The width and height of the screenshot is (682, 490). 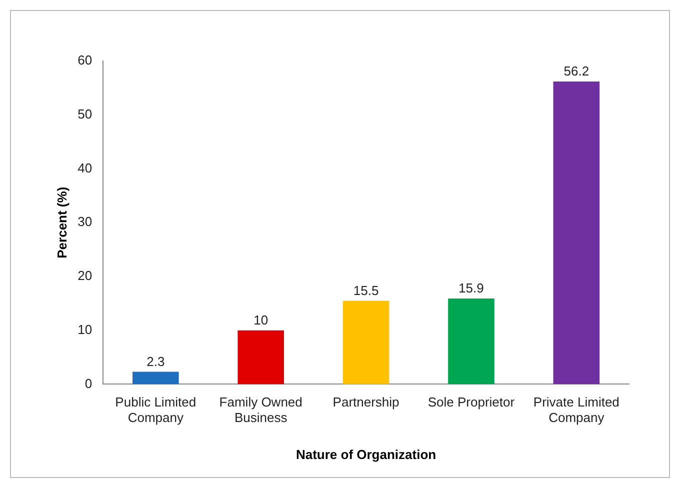 What do you see at coordinates (85, 114) in the screenshot?
I see `y-tick-label: 50` at bounding box center [85, 114].